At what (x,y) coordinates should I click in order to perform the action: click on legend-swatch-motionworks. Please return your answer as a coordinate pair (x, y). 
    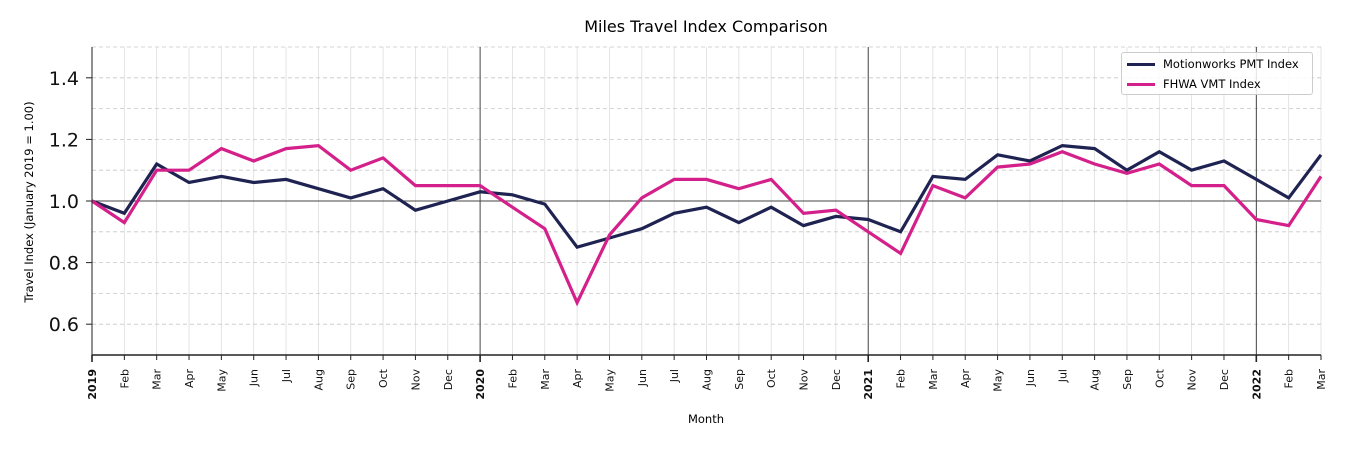
    Looking at the image, I should click on (1141, 64).